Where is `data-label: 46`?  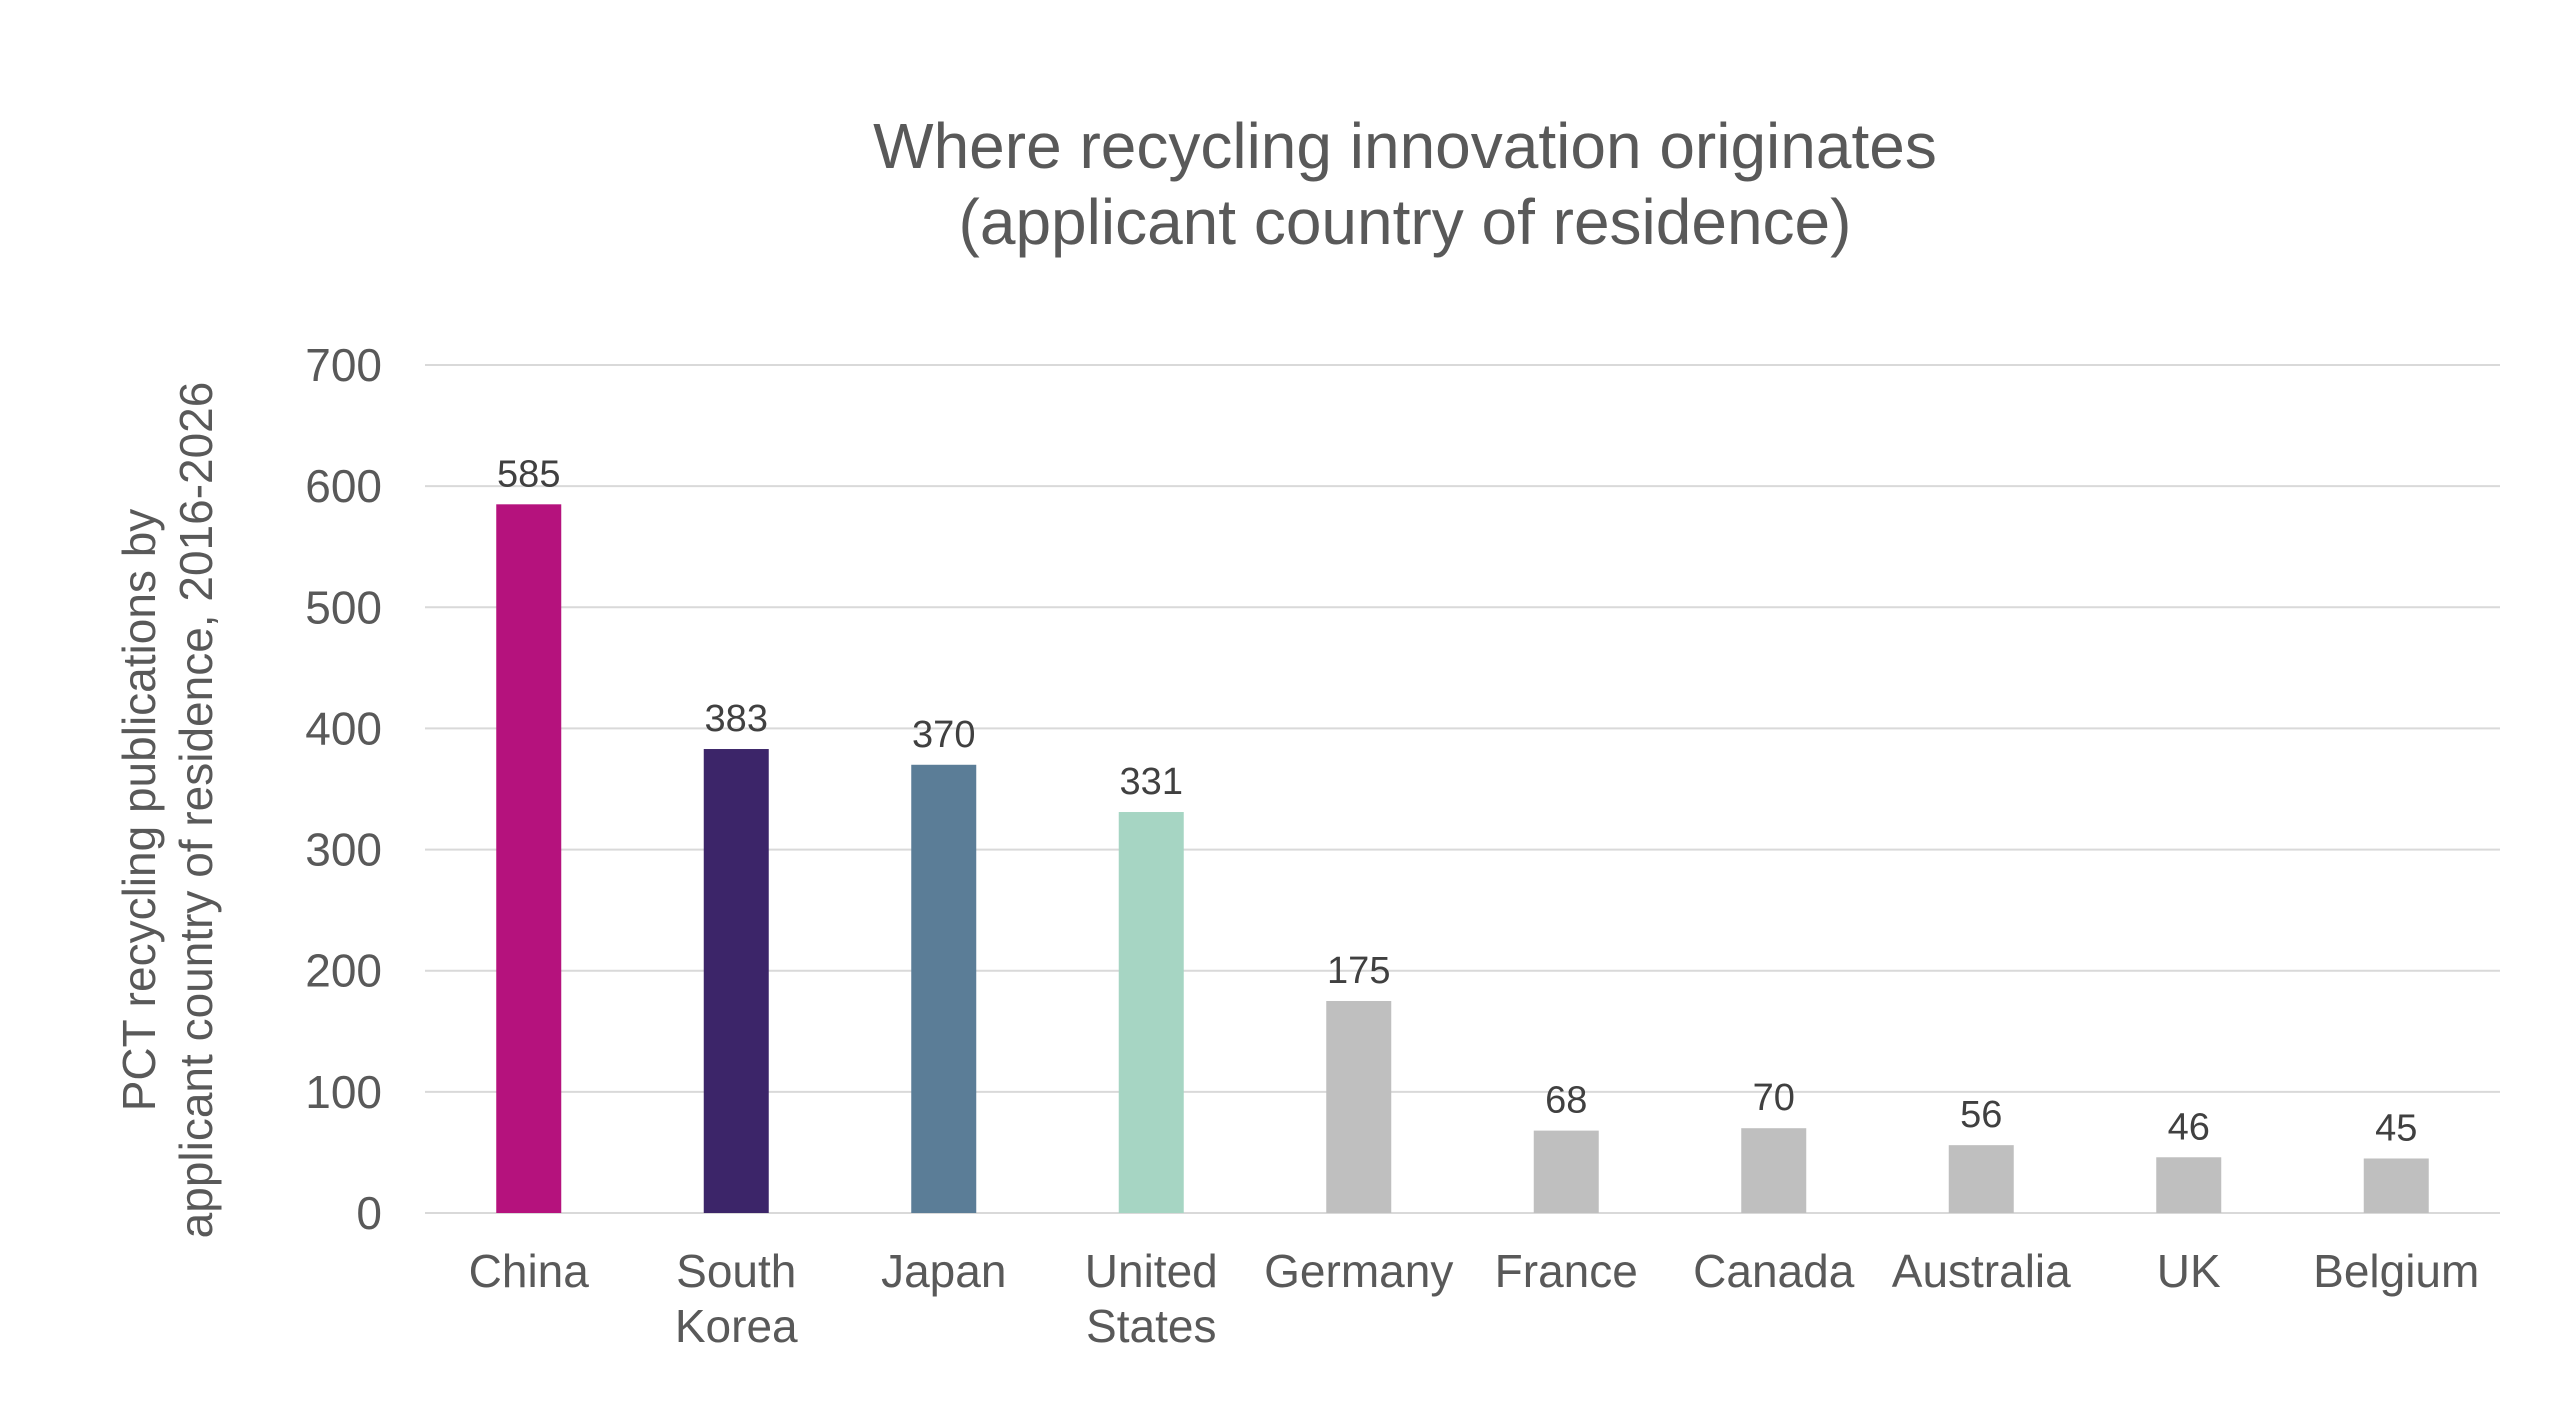
data-label: 46 is located at coordinates (2189, 1127).